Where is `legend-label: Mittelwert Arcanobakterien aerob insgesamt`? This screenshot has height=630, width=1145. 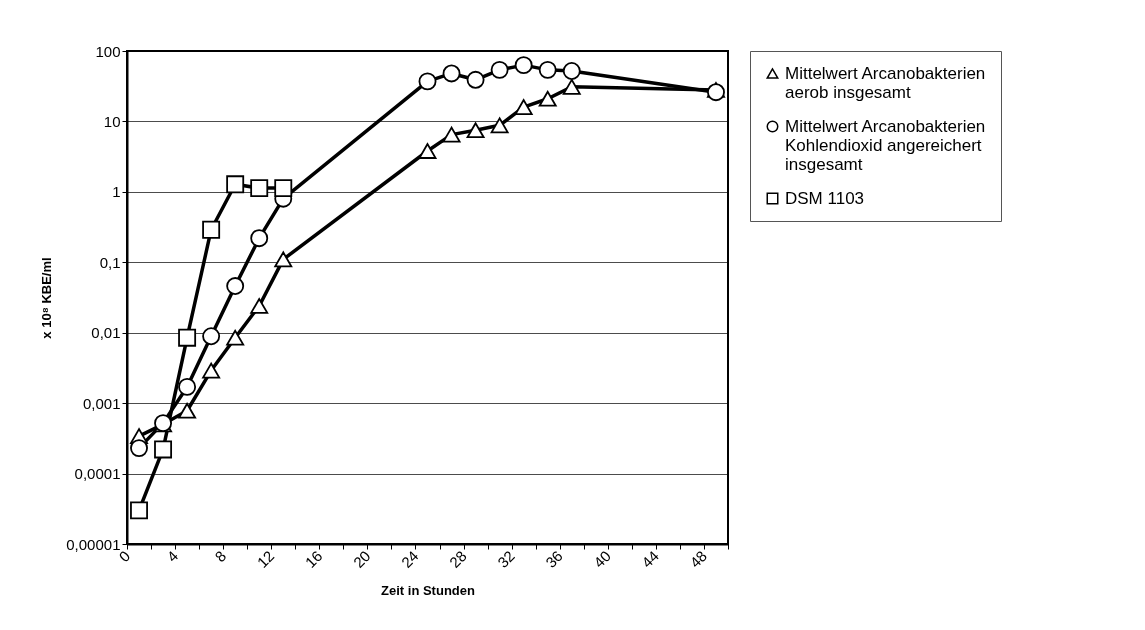 legend-label: Mittelwert Arcanobakterien aerob insgesamt is located at coordinates (885, 82).